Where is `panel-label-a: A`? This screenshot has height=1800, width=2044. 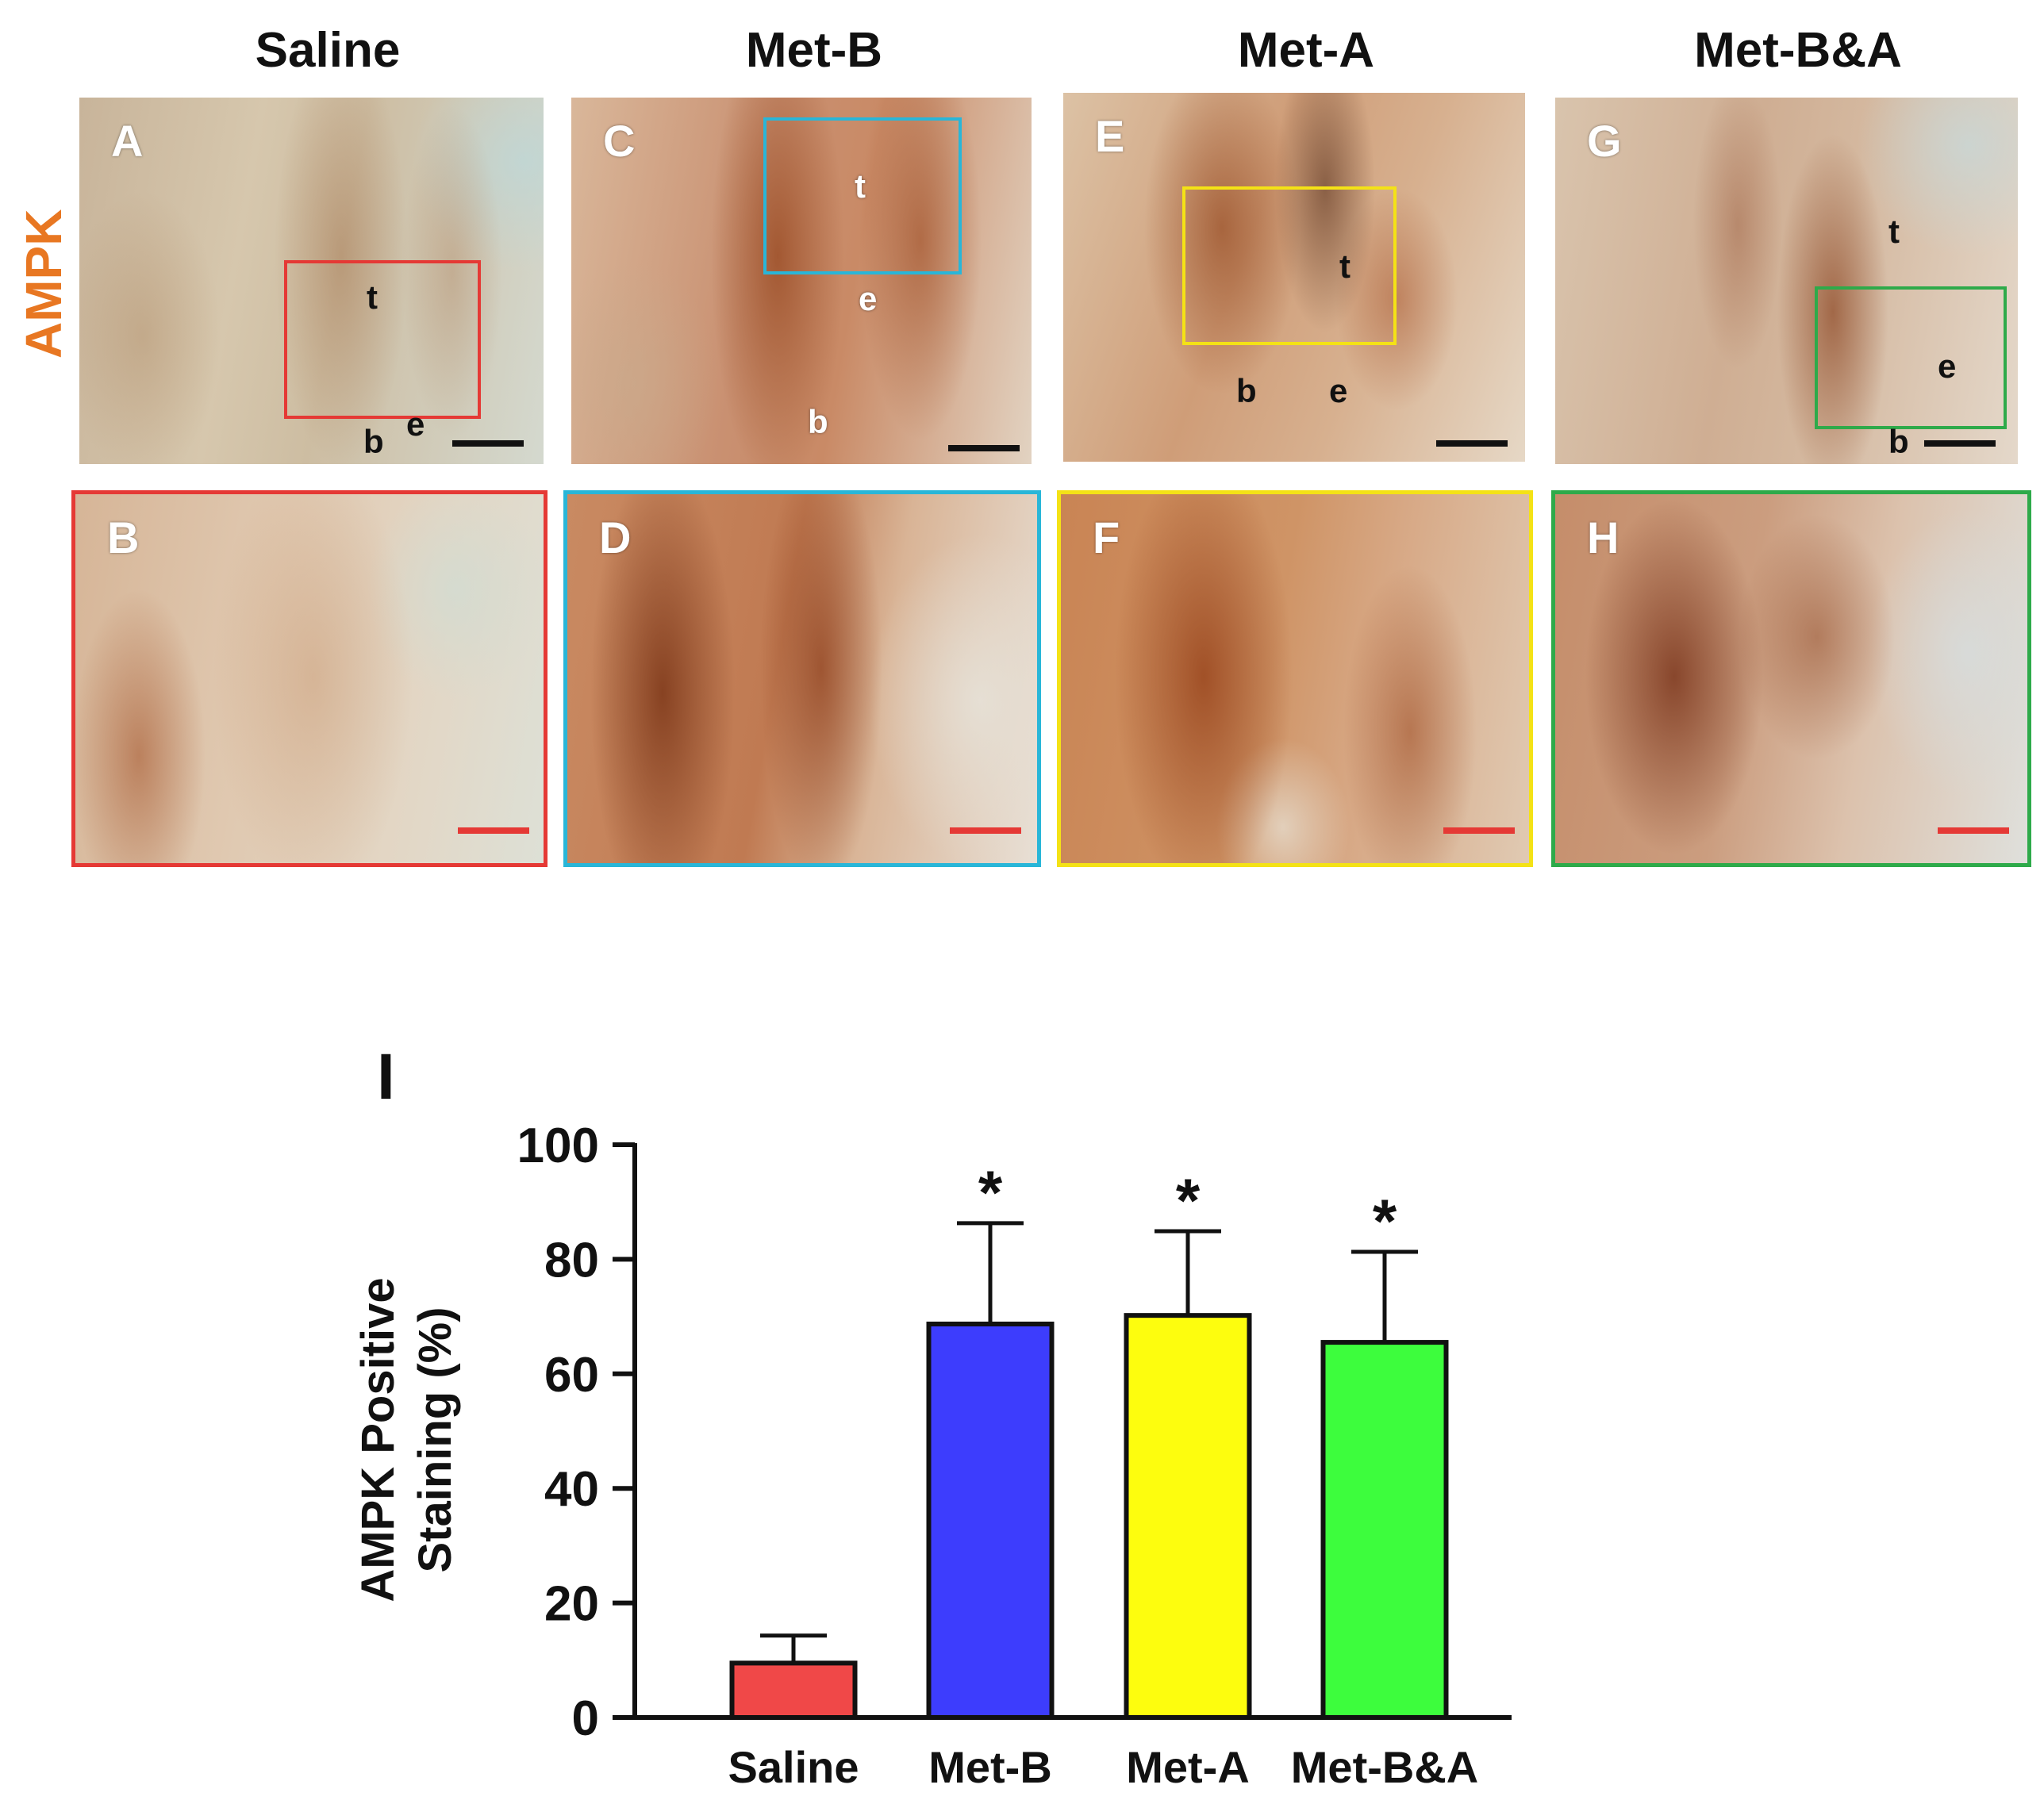
panel-label-a: A is located at coordinates (127, 141).